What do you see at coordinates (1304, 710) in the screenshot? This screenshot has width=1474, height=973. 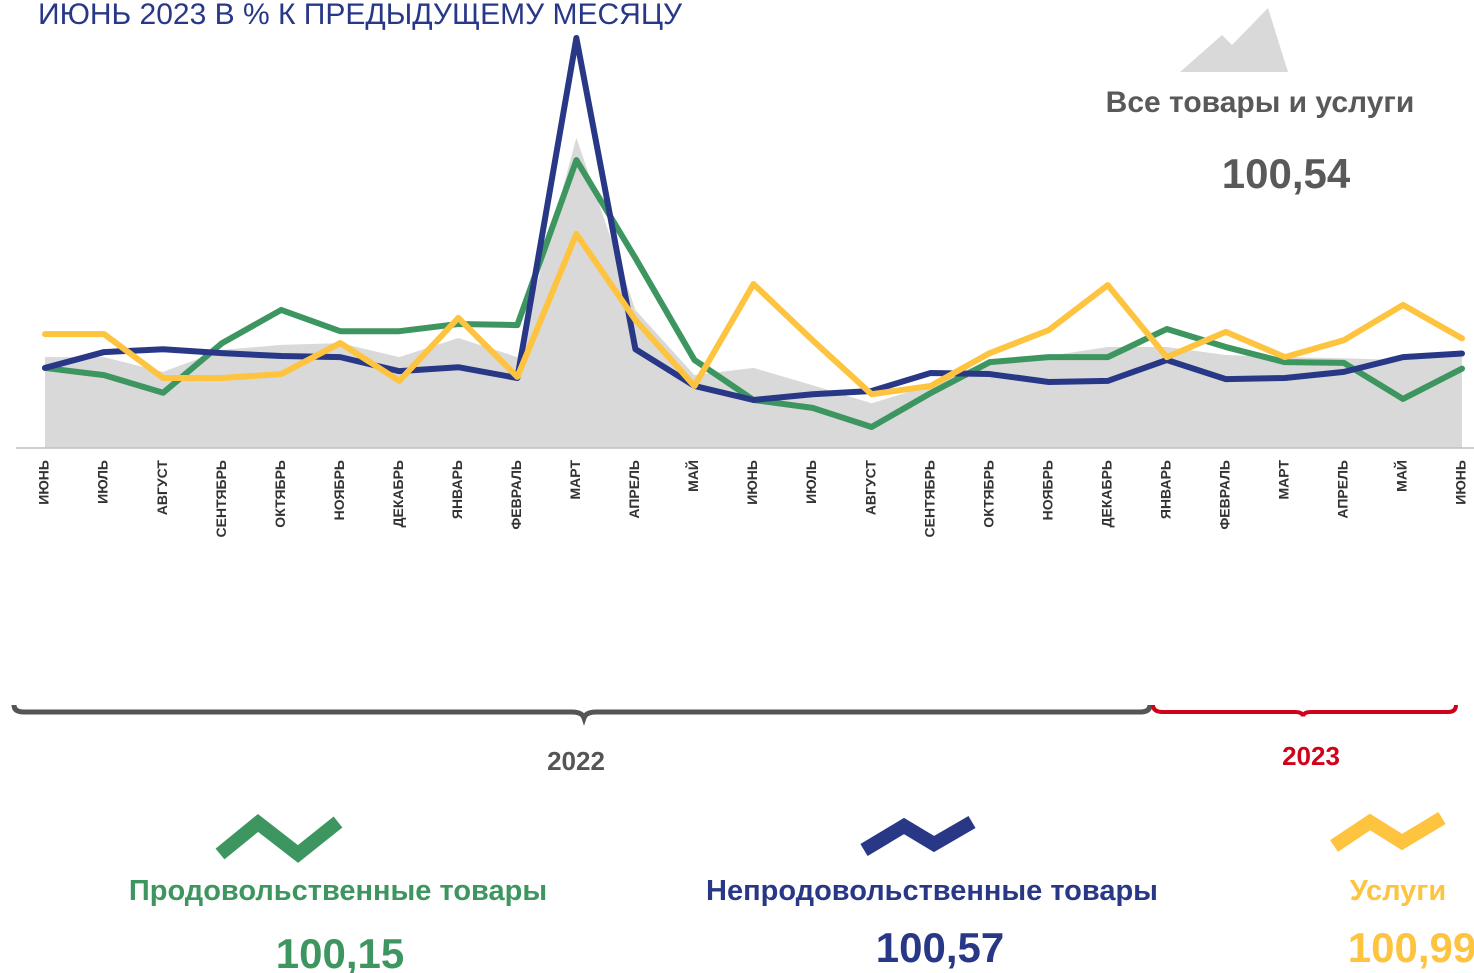 I see `brace-2023` at bounding box center [1304, 710].